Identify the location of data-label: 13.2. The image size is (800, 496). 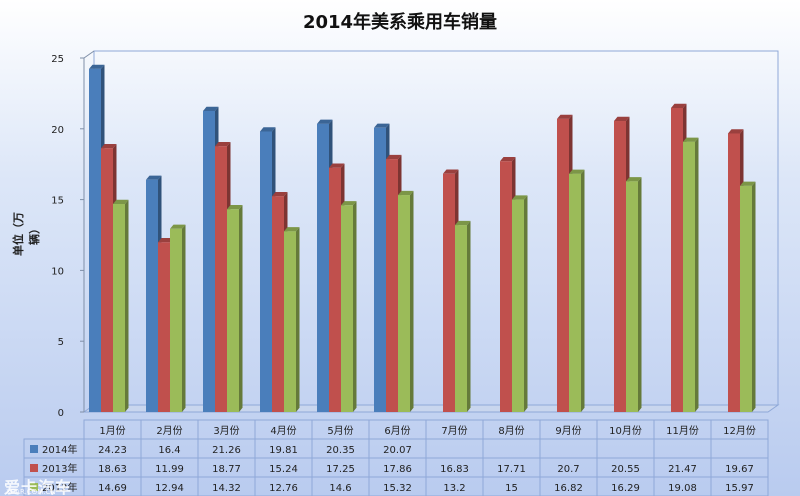
(454, 488).